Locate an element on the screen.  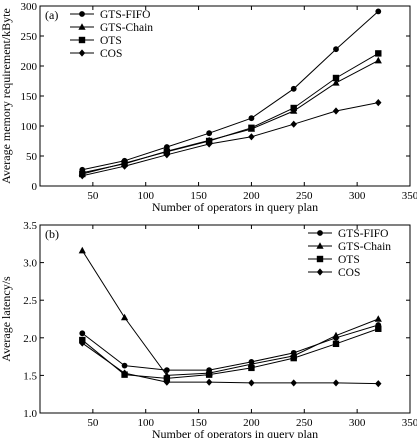
y-tick-label: 1.5 is located at coordinates (30, 376).